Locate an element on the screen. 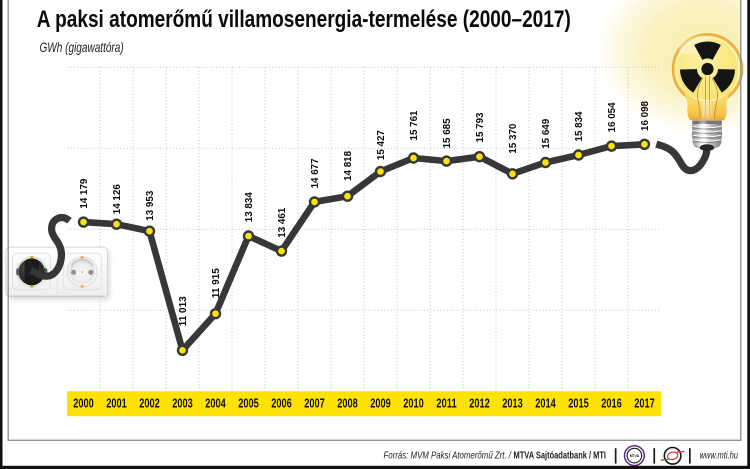 The image size is (750, 469). svg-text: 15 649 is located at coordinates (546, 133).